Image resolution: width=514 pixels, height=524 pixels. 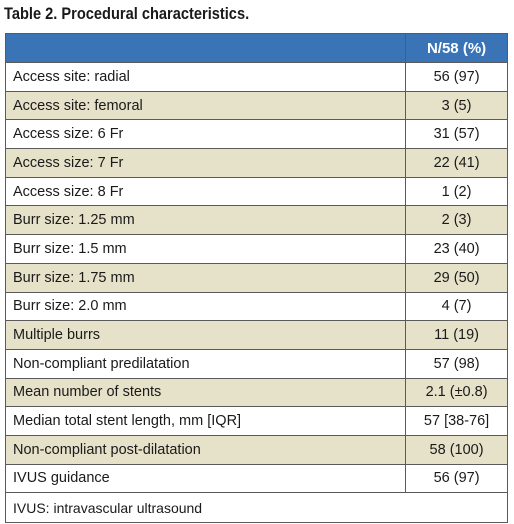 I want to click on row-label: Access size: 7 Fr, so click(x=205, y=163).